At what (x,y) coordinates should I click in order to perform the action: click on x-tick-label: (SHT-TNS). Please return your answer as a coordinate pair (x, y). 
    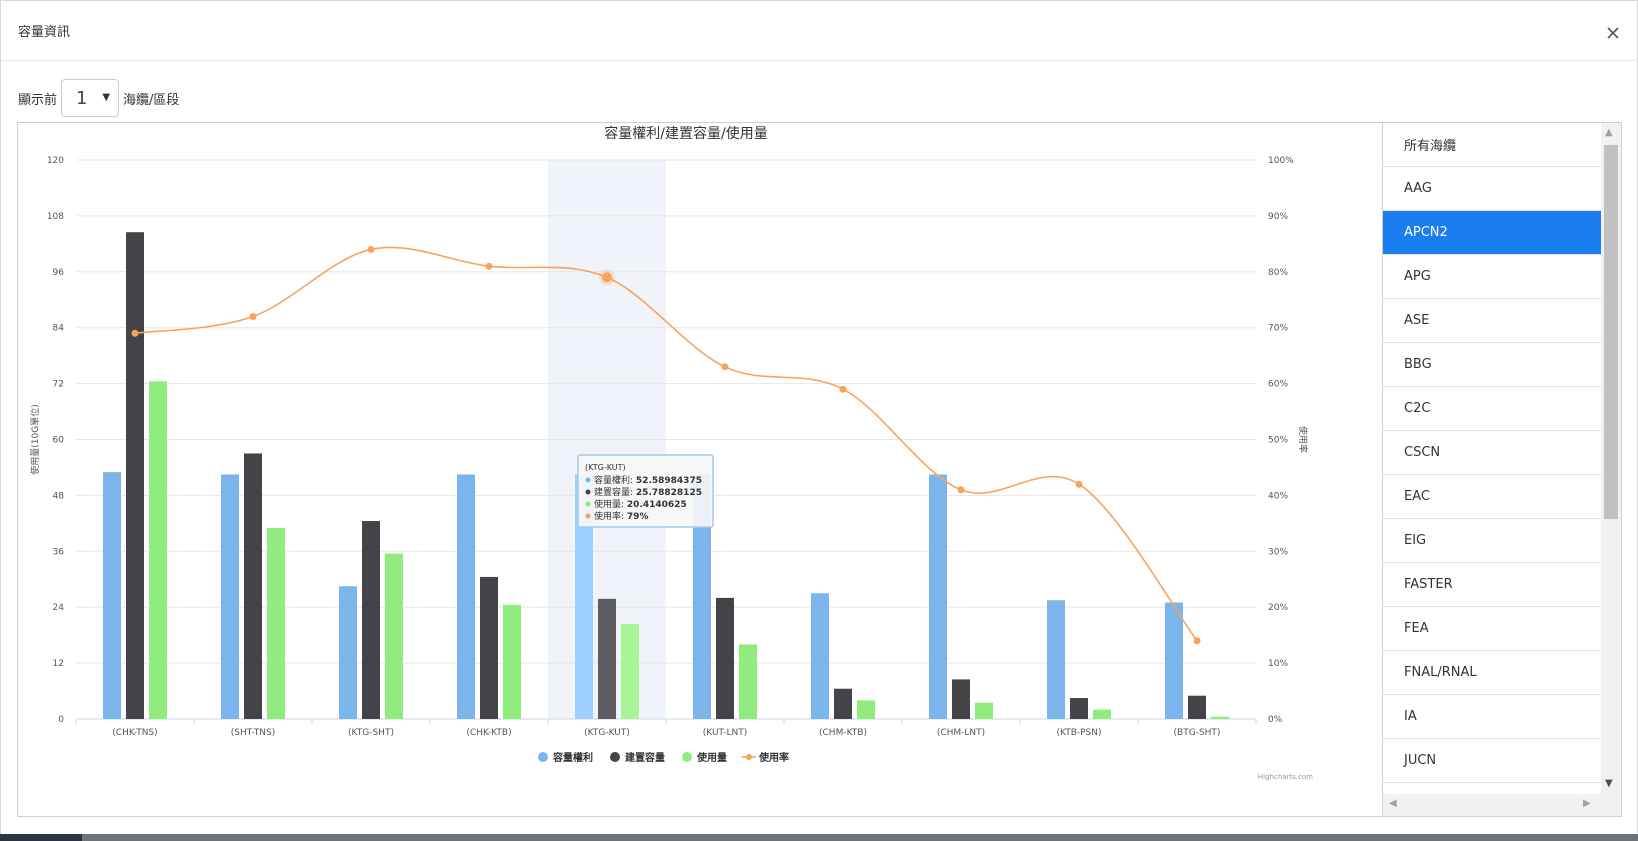
    Looking at the image, I should click on (253, 733).